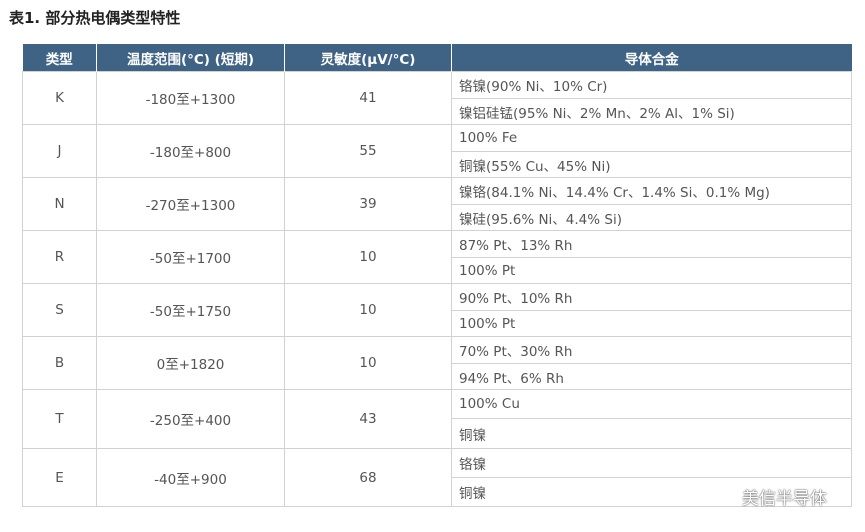 This screenshot has width=865, height=532. I want to click on sensitivity-cell: 68, so click(368, 477).